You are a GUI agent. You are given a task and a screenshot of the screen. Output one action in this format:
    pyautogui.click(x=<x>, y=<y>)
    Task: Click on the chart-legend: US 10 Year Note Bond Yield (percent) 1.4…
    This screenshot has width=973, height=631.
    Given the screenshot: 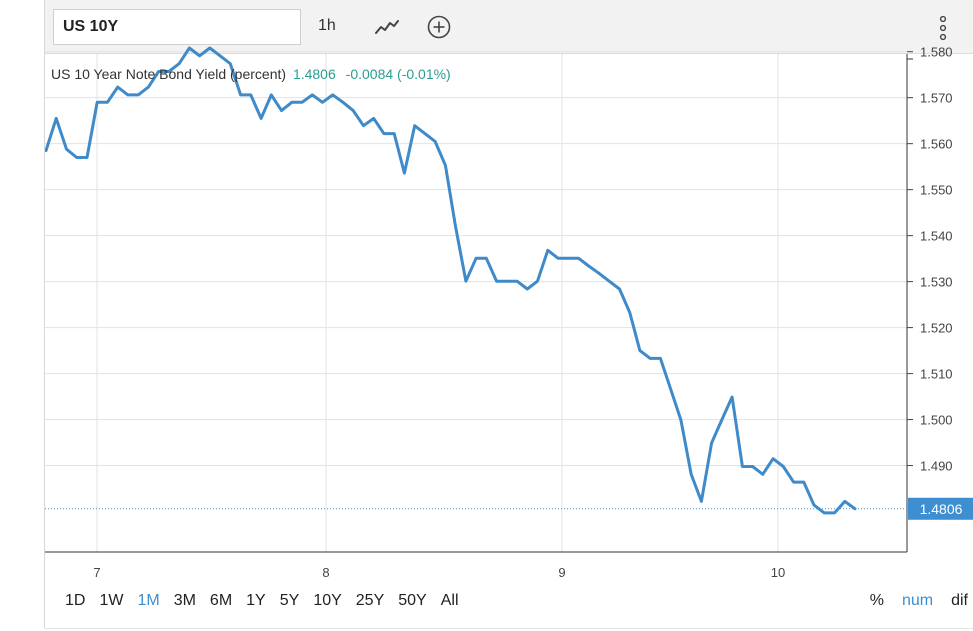 What is the action you would take?
    pyautogui.click(x=251, y=74)
    